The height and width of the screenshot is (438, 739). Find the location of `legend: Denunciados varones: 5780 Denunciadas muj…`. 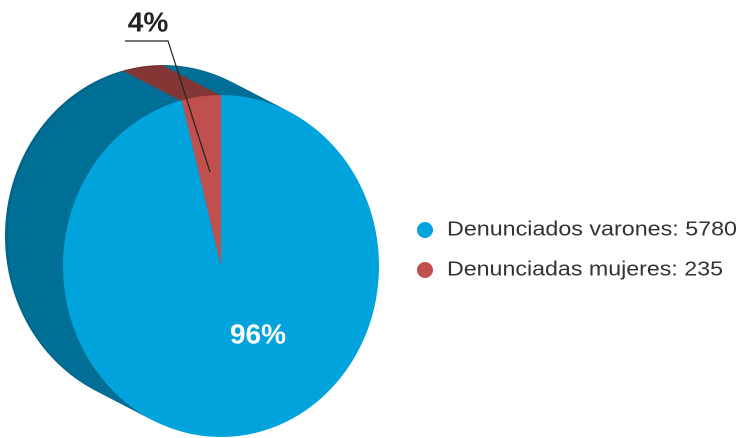

legend: Denunciados varones: 5780 Denunciadas muj… is located at coordinates (577, 249).